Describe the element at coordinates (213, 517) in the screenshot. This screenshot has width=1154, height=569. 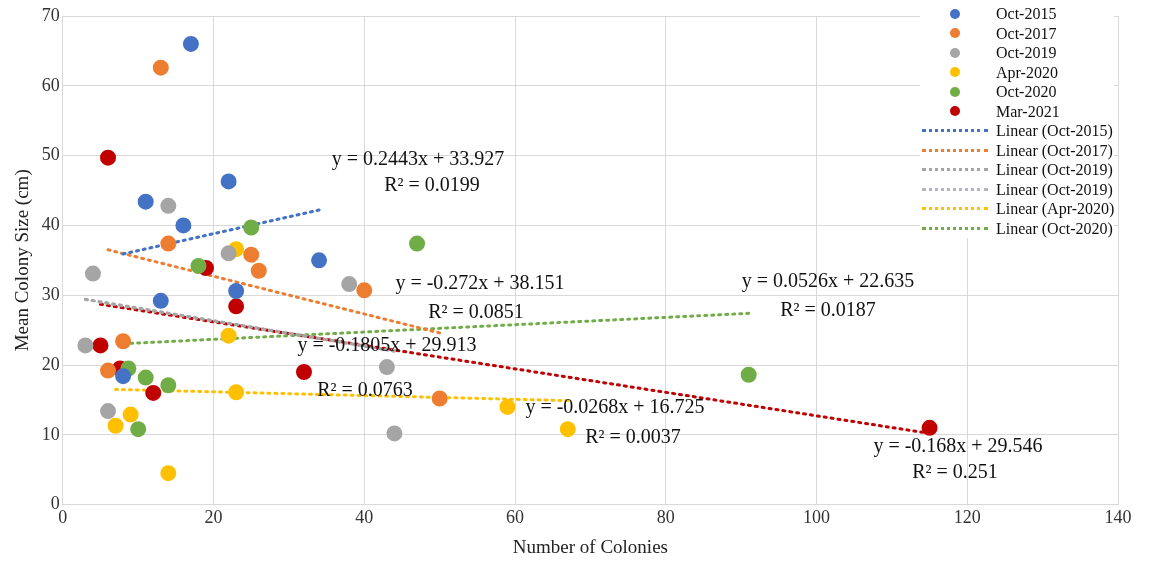
I see `x-tick-label: 20` at that location.